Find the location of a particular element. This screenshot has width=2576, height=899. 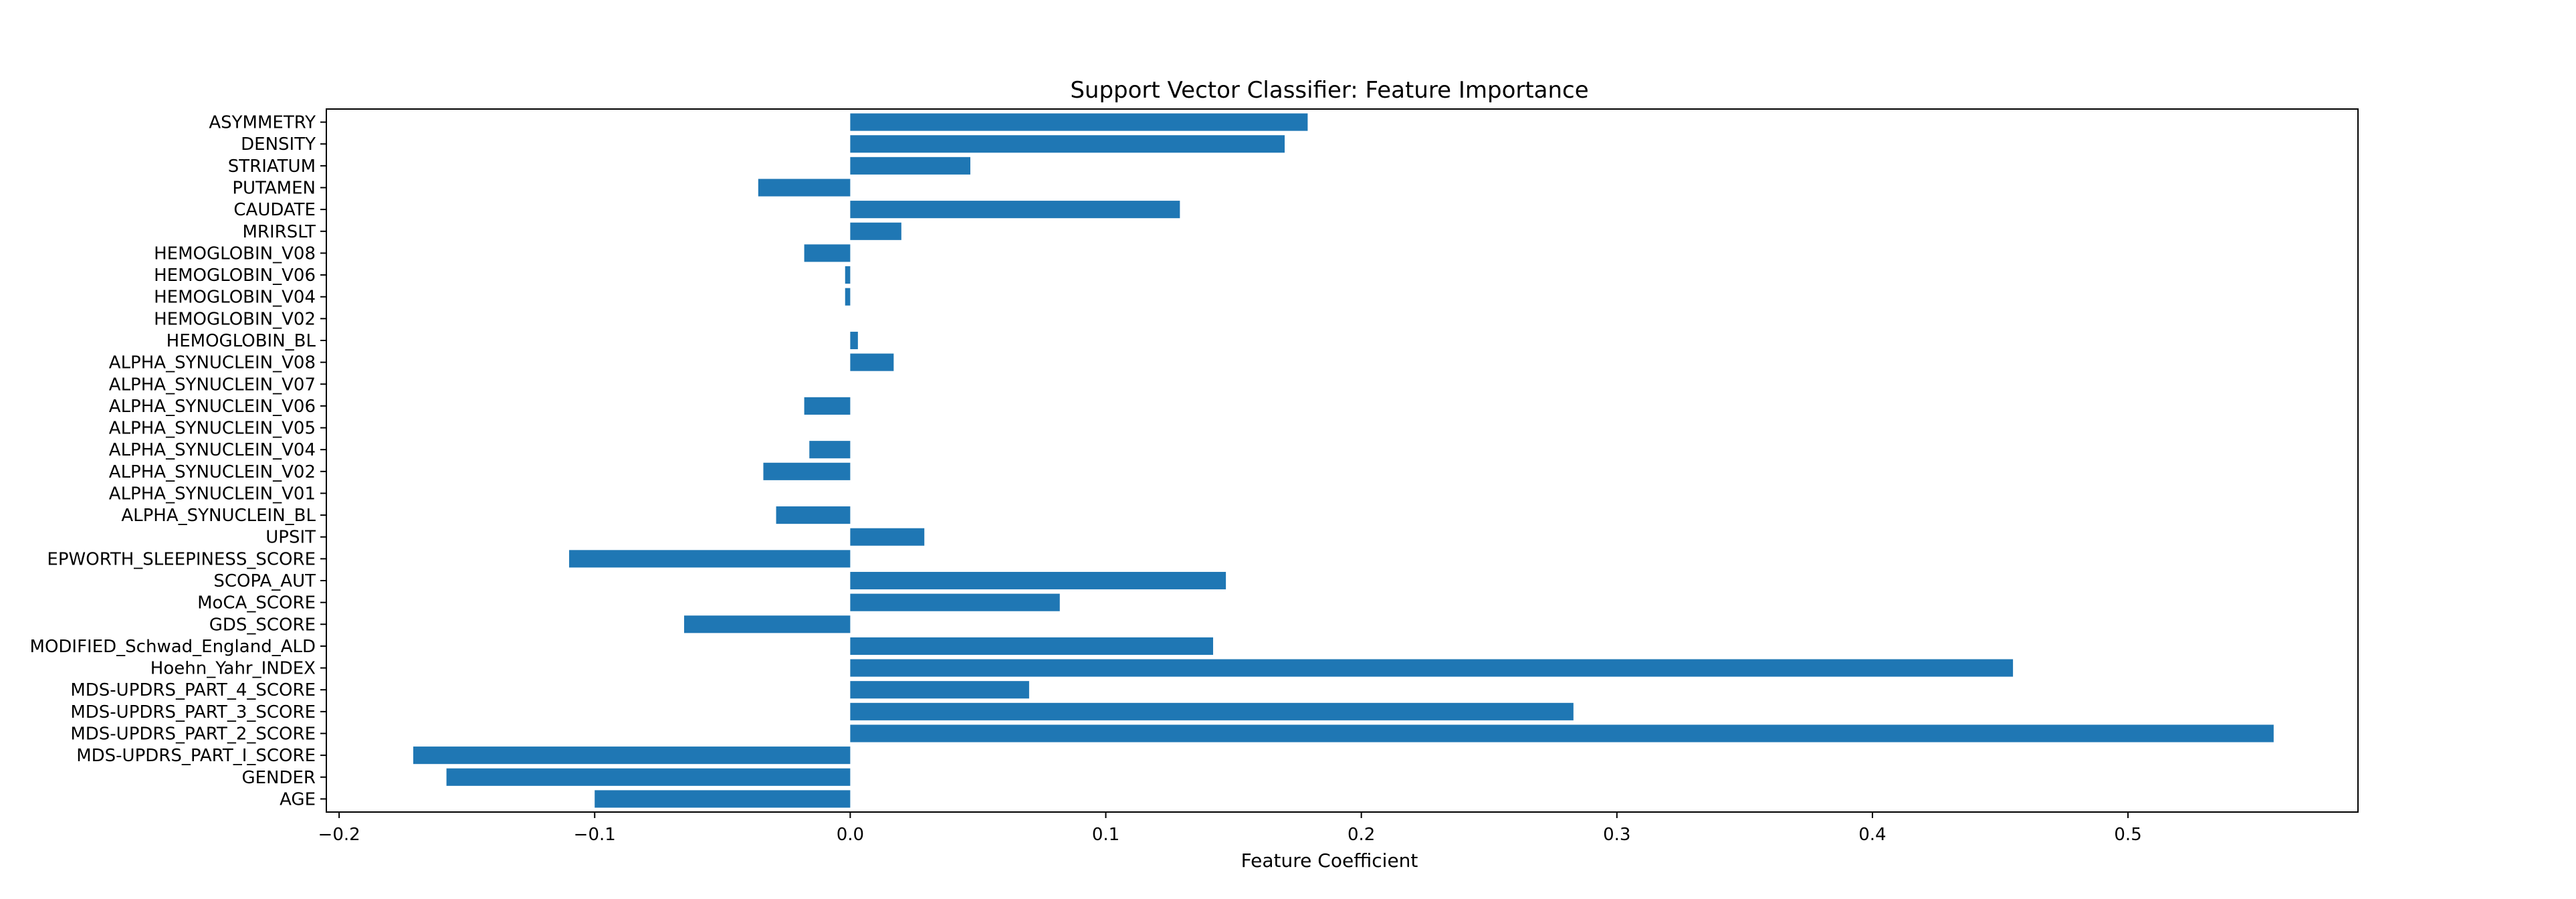

bar-alpha-synuclein-v02 is located at coordinates (807, 471).